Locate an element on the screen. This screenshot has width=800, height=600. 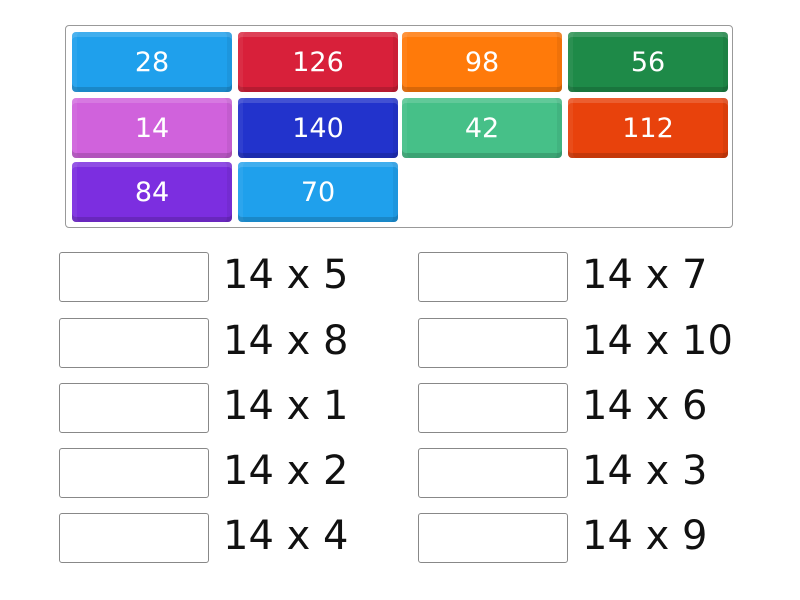
answer-tile: 98 is located at coordinates (482, 62).